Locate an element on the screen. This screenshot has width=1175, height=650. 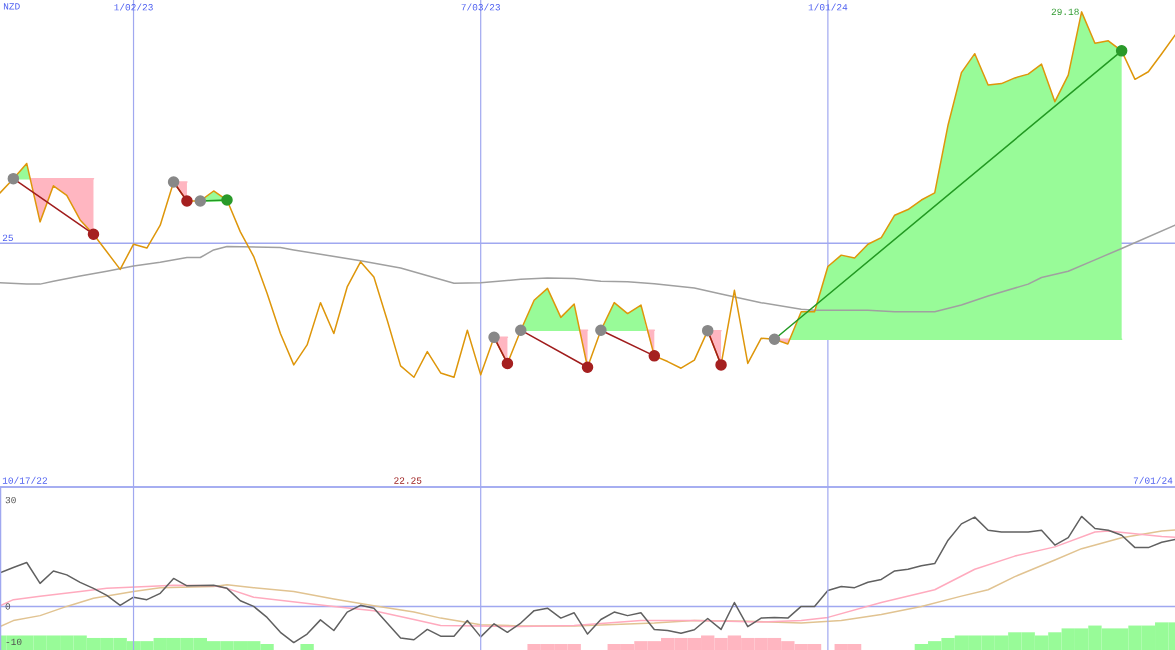
y-tick-label: 0 is located at coordinates (8, 606).